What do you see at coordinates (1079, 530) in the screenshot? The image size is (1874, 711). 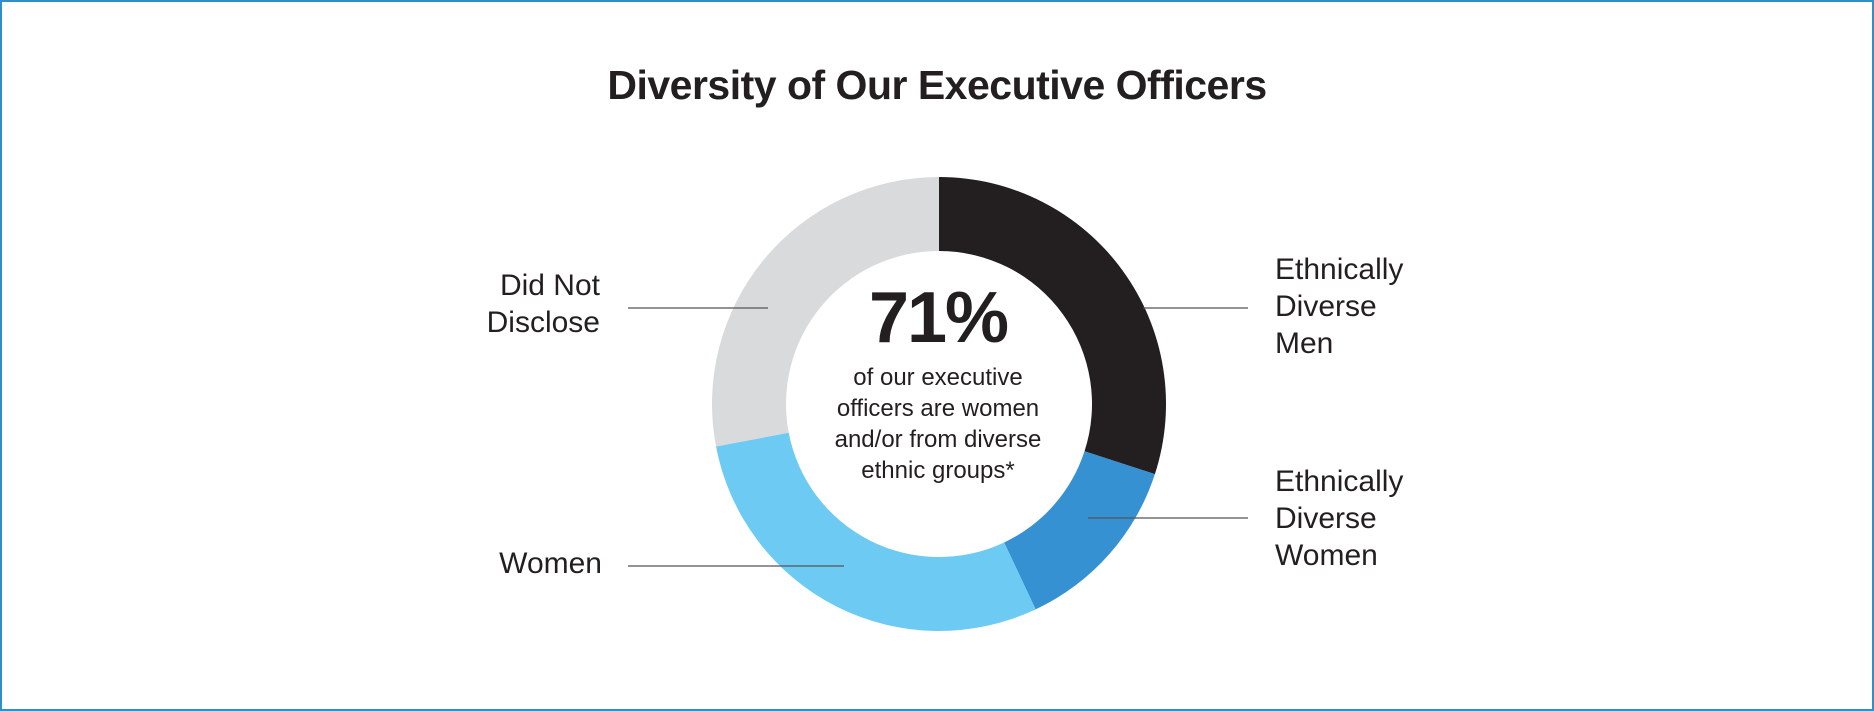 I see `slice-ethnically-diverse-women` at bounding box center [1079, 530].